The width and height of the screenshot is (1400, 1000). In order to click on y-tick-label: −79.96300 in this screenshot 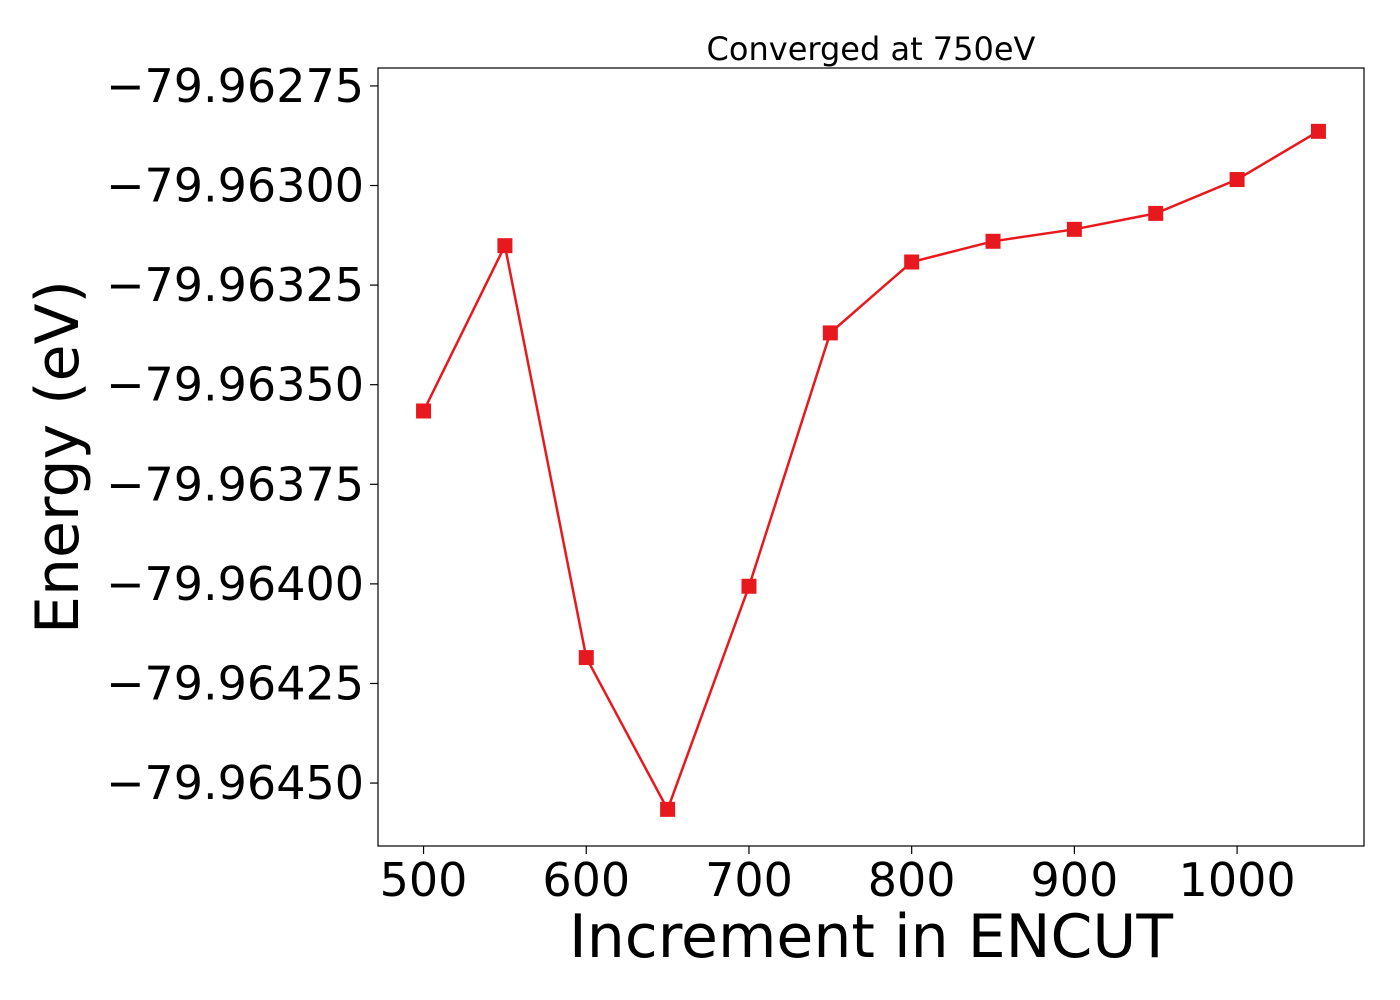, I will do `click(235, 186)`.